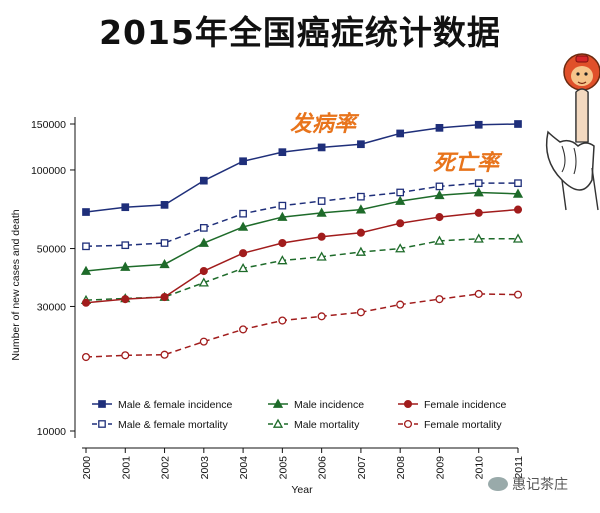 Image resolution: width=600 pixels, height=513 pixels. I want to click on legend-entry: Female mortality, so click(450, 425).